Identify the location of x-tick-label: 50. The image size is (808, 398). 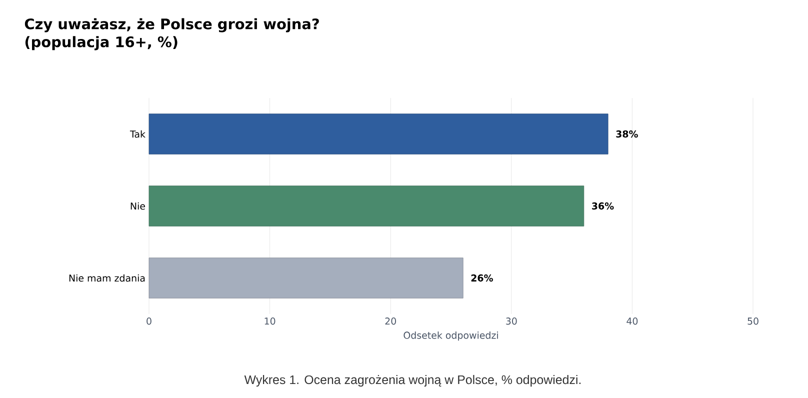
(753, 321).